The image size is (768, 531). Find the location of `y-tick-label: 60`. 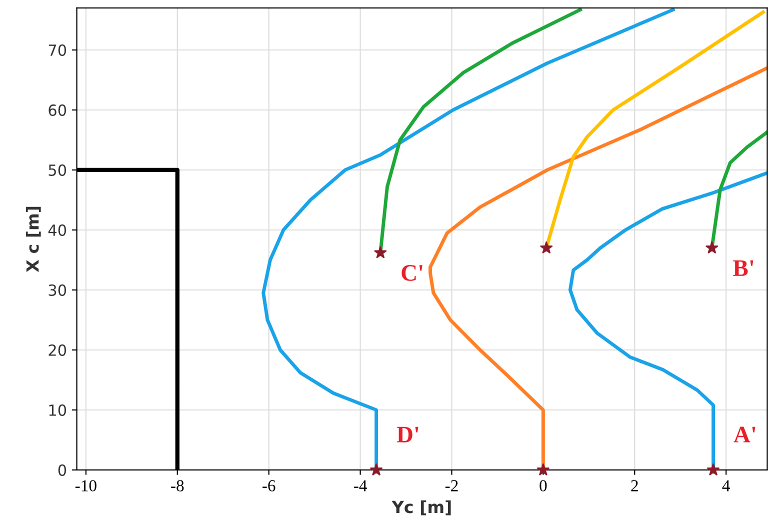

y-tick-label: 60 is located at coordinates (57, 110).